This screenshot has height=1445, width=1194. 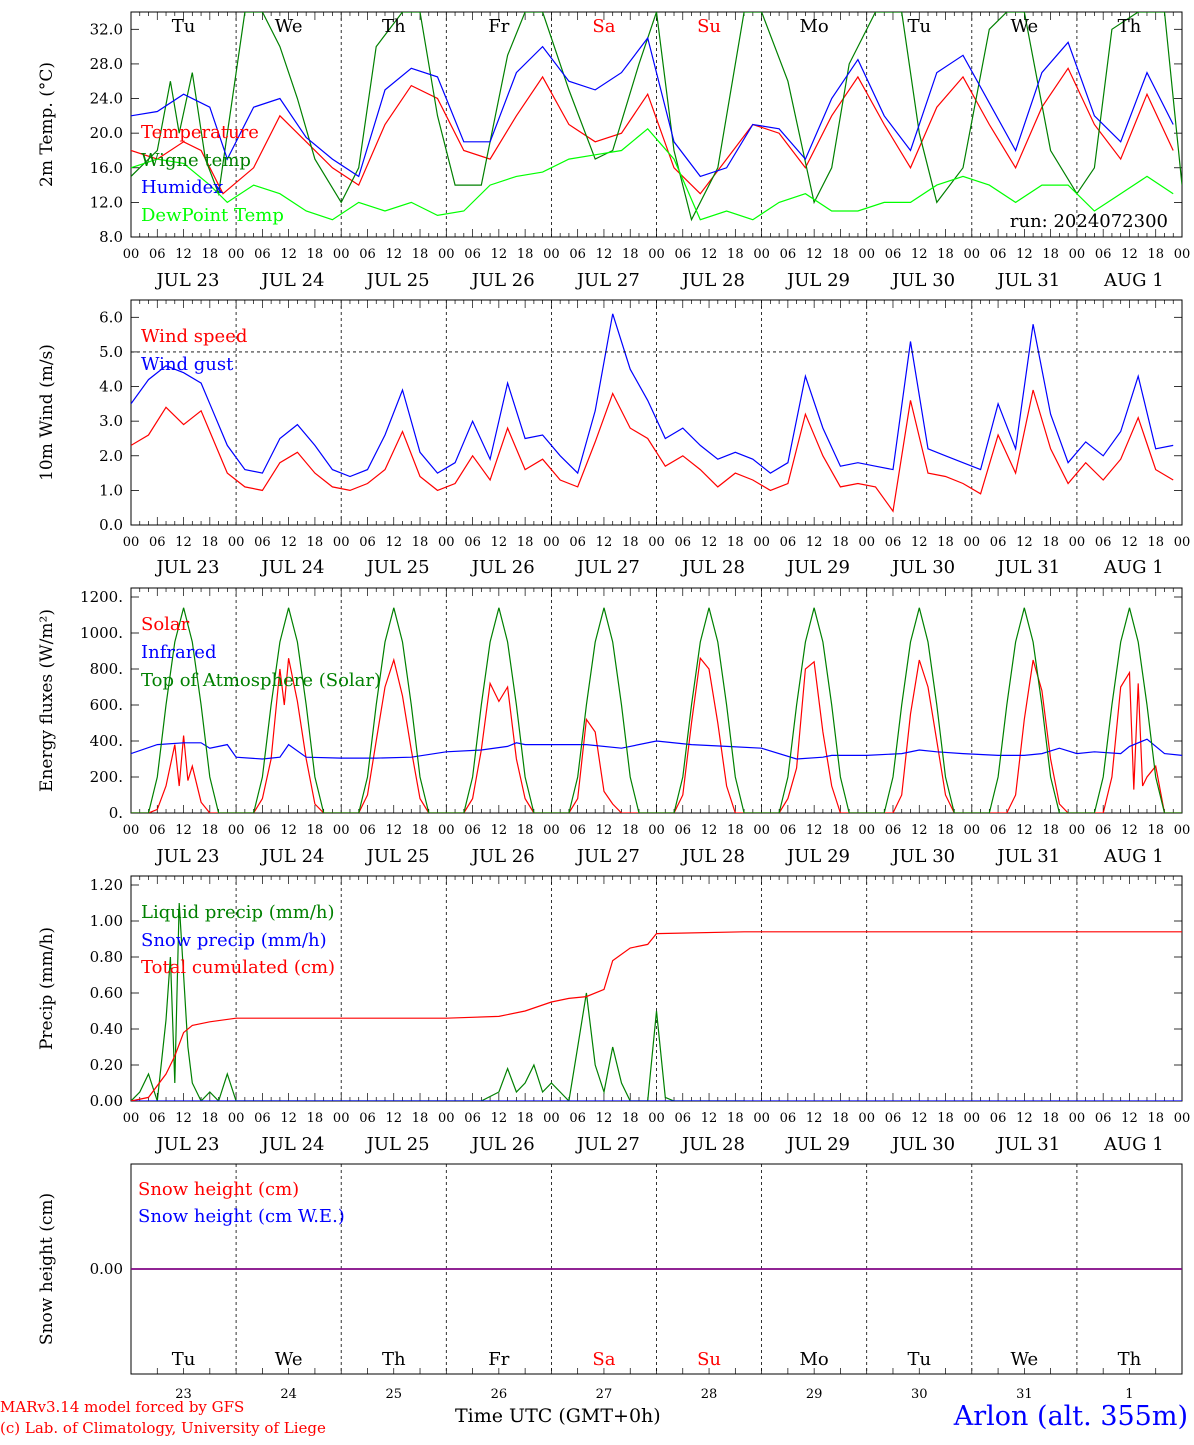 What do you see at coordinates (47, 124) in the screenshot?
I see `y-axis-label: 2m Temp. (°C)` at bounding box center [47, 124].